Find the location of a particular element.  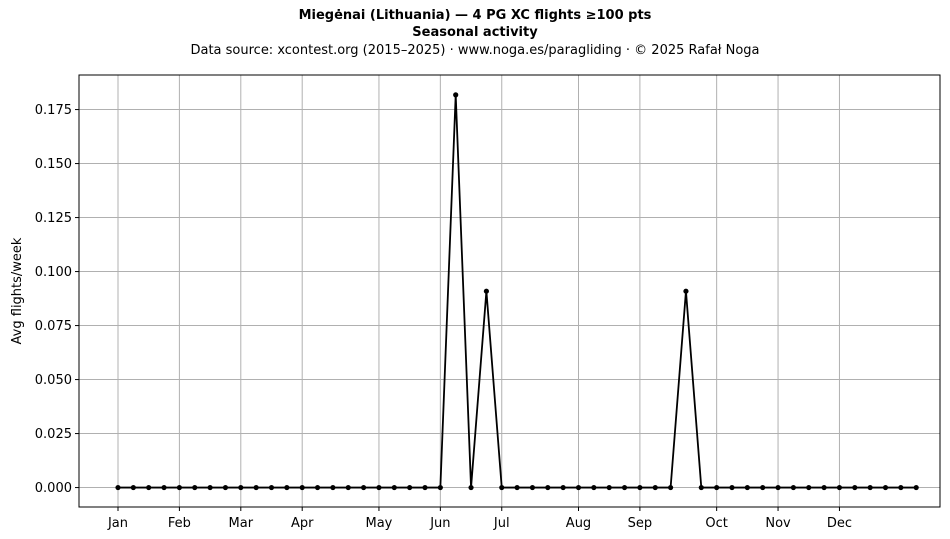

y-tick-label: 0.050 is located at coordinates (53, 380).